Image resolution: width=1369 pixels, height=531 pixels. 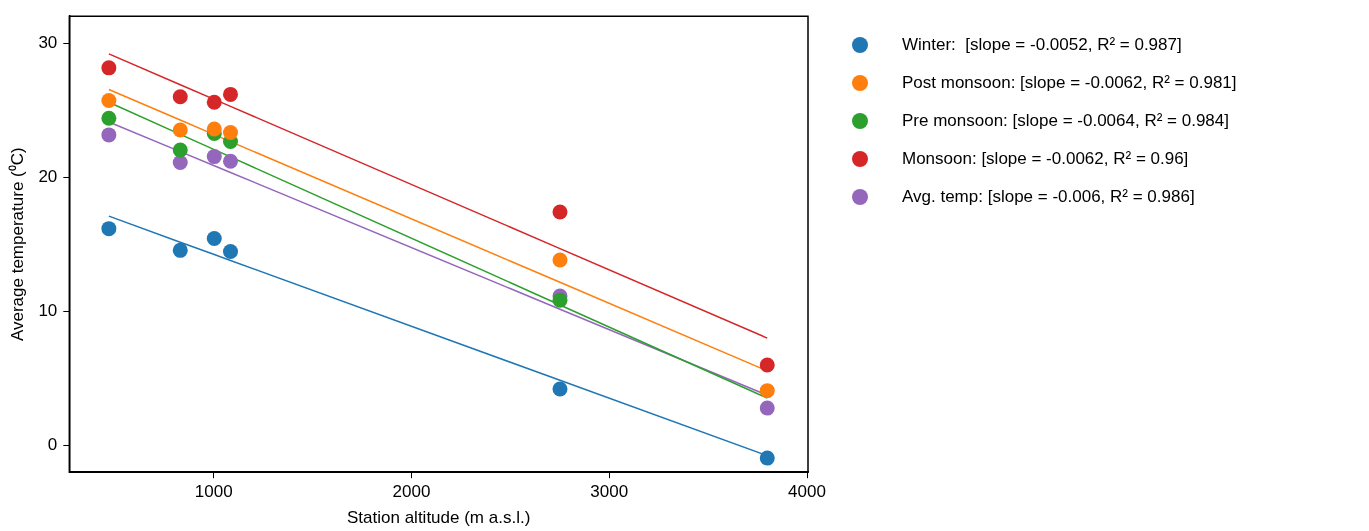 What do you see at coordinates (807, 492) in the screenshot?
I see `x-tick-label: 4000` at bounding box center [807, 492].